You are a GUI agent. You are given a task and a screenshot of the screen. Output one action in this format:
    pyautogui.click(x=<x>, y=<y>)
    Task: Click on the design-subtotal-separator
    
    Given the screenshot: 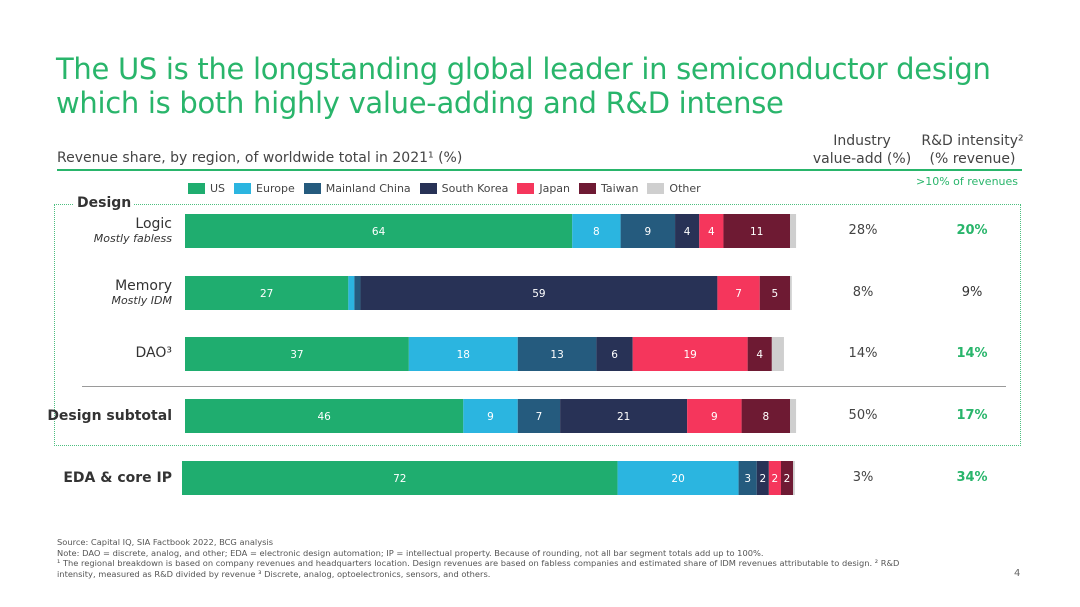 What is the action you would take?
    pyautogui.click(x=544, y=386)
    